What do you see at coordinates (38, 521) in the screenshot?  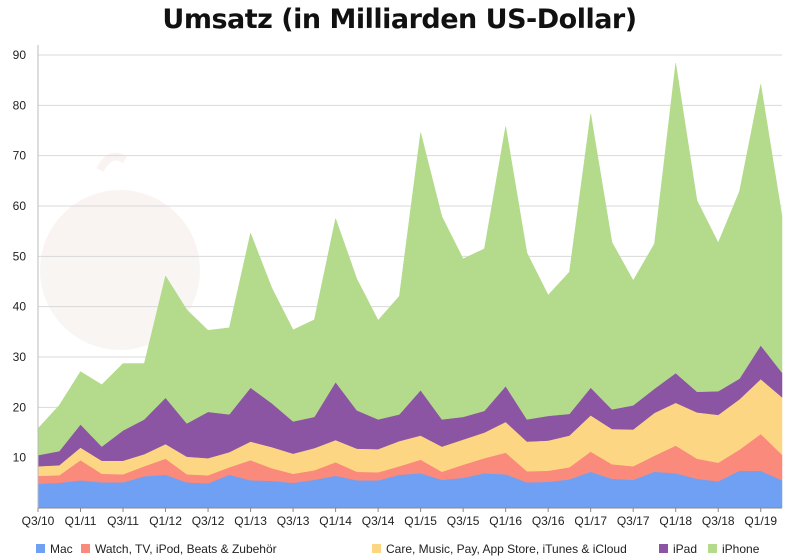 I see `x-tick-label: Q3/10` at bounding box center [38, 521].